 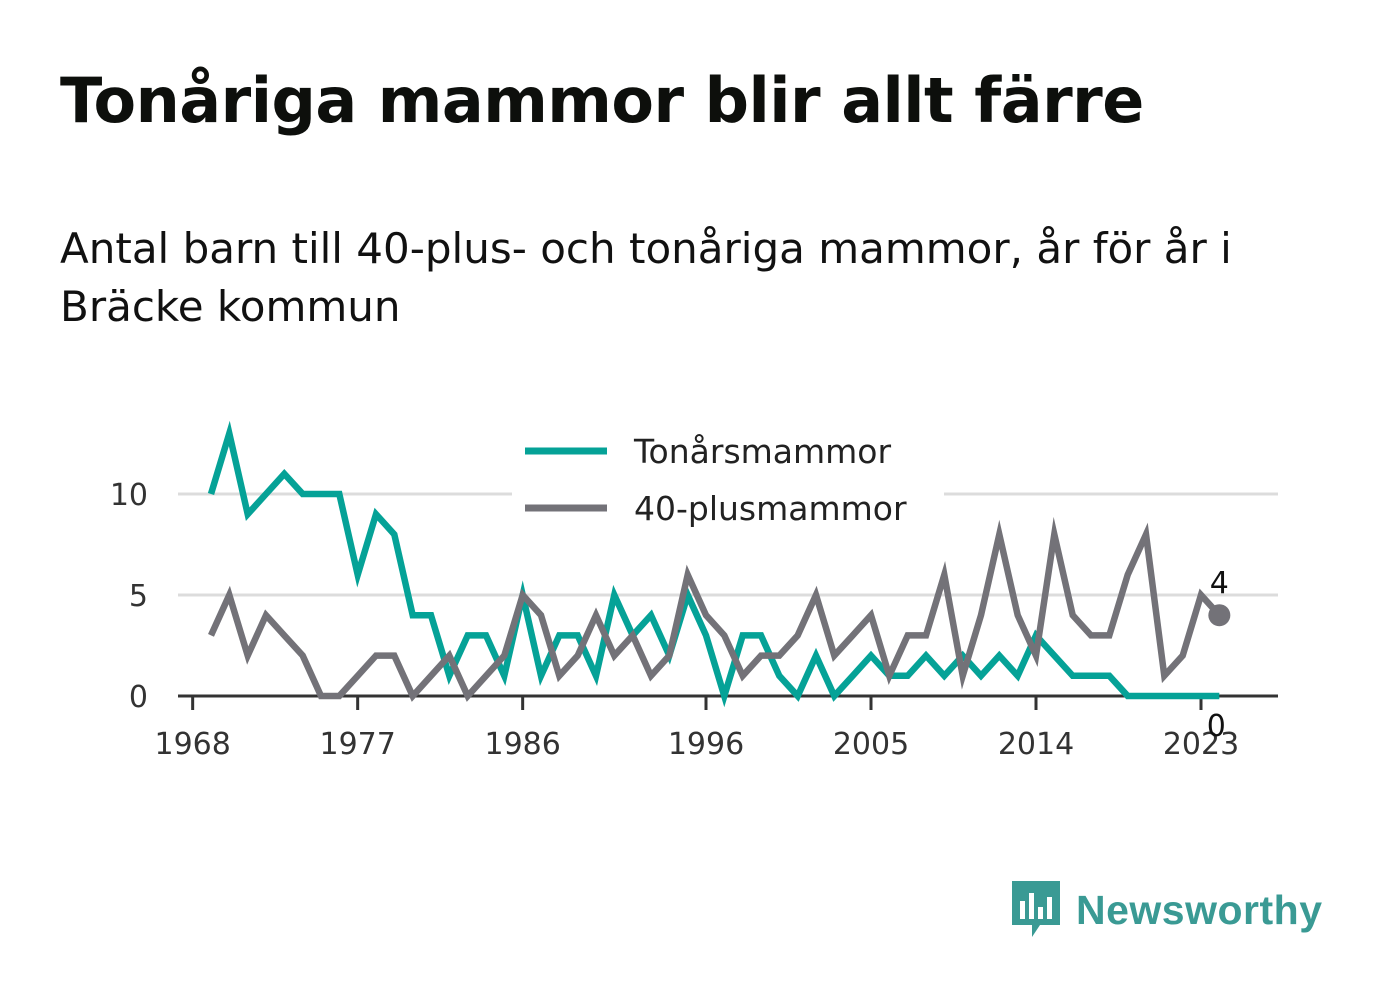 What do you see at coordinates (1219, 655) in the screenshot?
I see `end-labels: 40` at bounding box center [1219, 655].